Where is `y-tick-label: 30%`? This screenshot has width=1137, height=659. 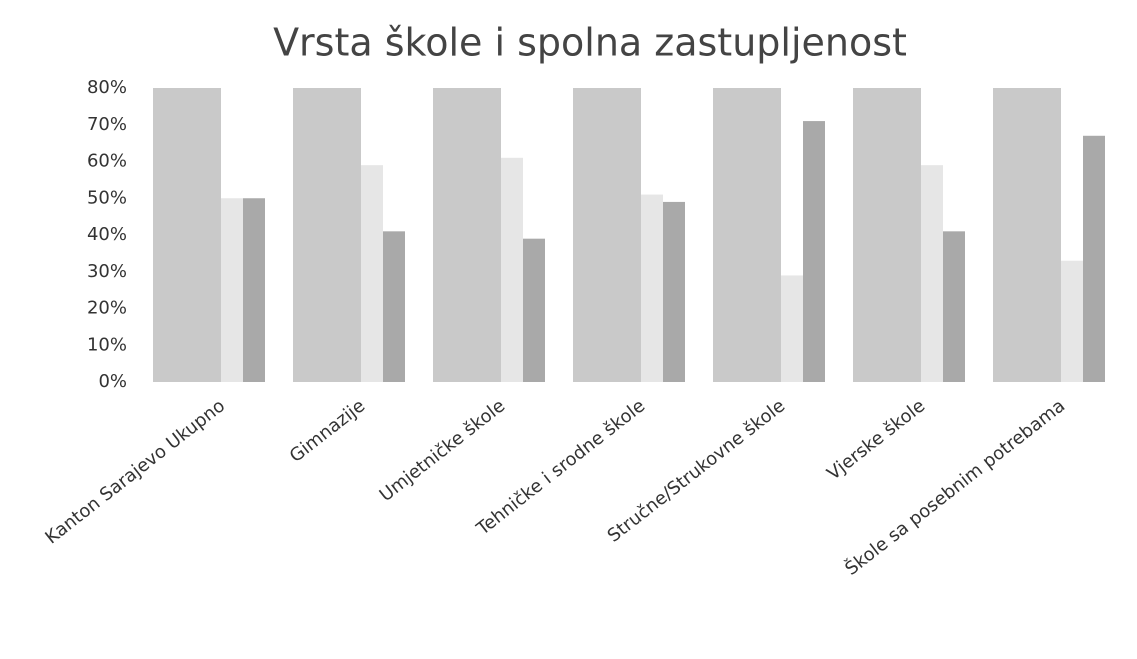 y-tick-label: 30% is located at coordinates (107, 271).